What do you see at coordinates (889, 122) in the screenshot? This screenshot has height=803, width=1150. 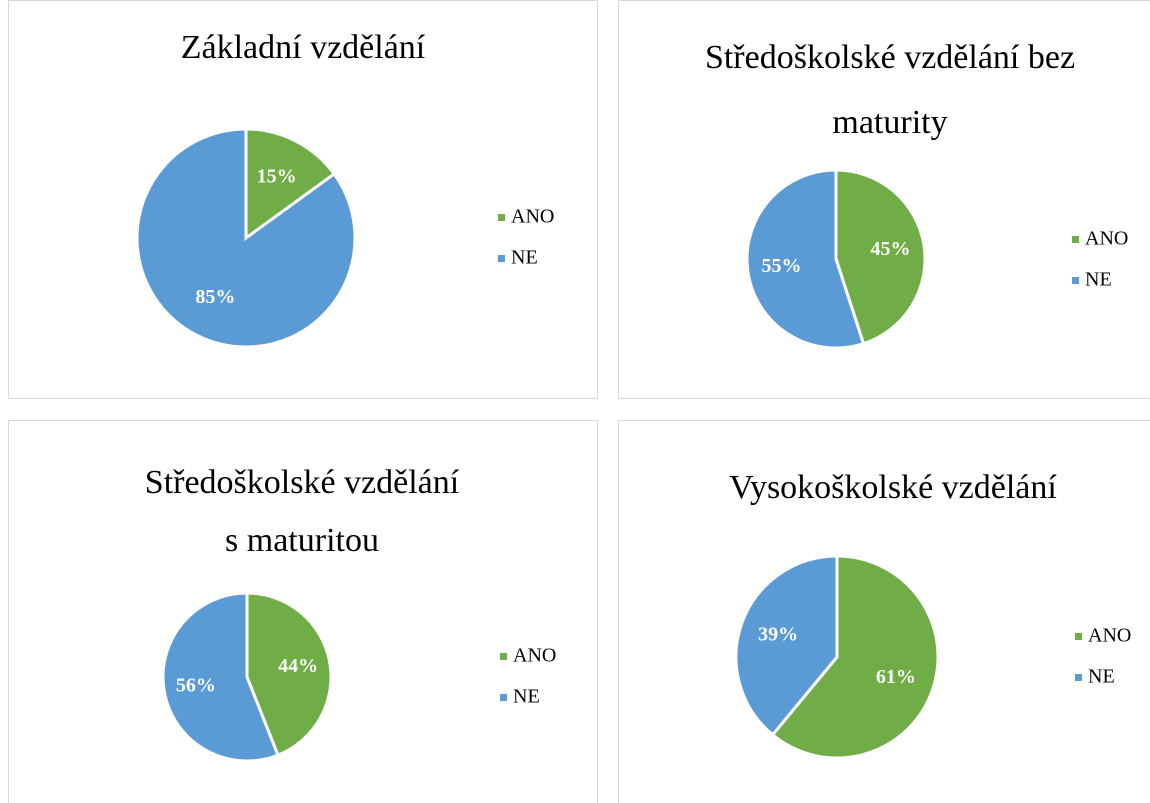 I see `chart-title: maturity` at bounding box center [889, 122].